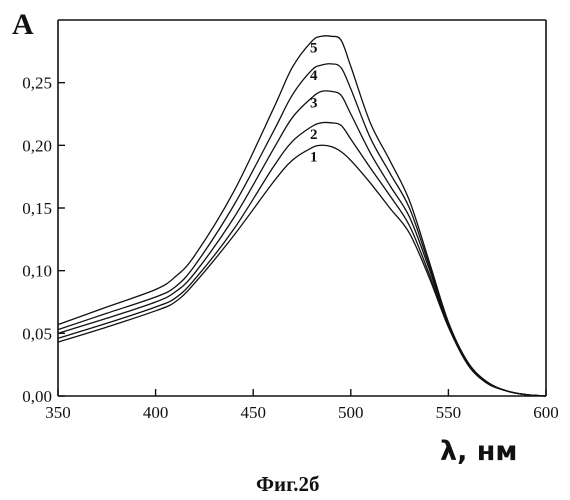 The image size is (570, 500). I want to click on series-label-4: 4, so click(314, 76).